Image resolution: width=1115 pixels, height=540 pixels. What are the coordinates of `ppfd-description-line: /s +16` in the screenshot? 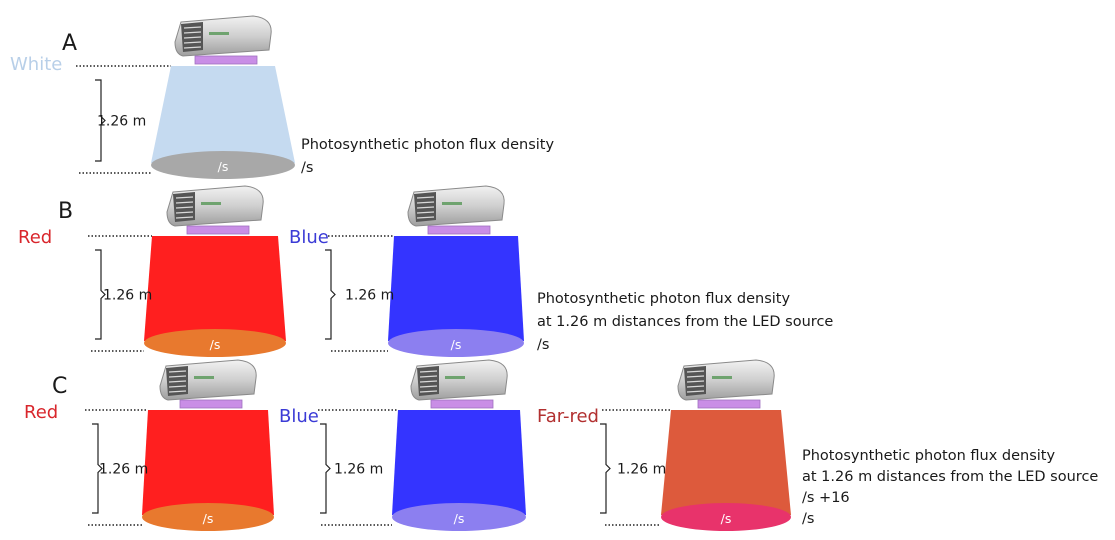 It's located at (826, 498).